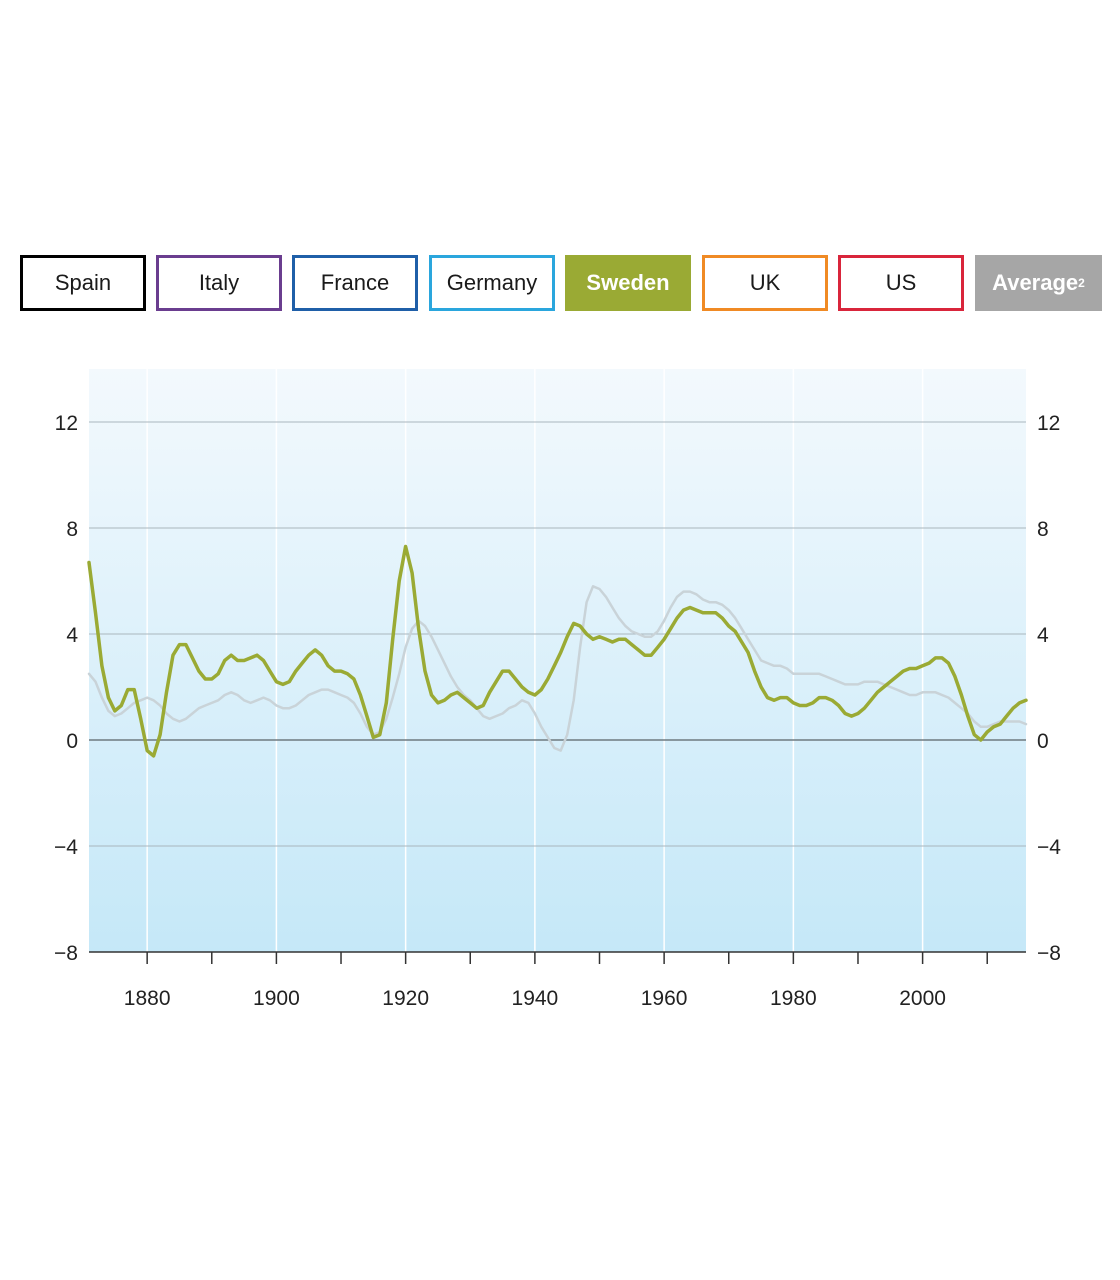  What do you see at coordinates (922, 998) in the screenshot?
I see `x-tick-label: 2000` at bounding box center [922, 998].